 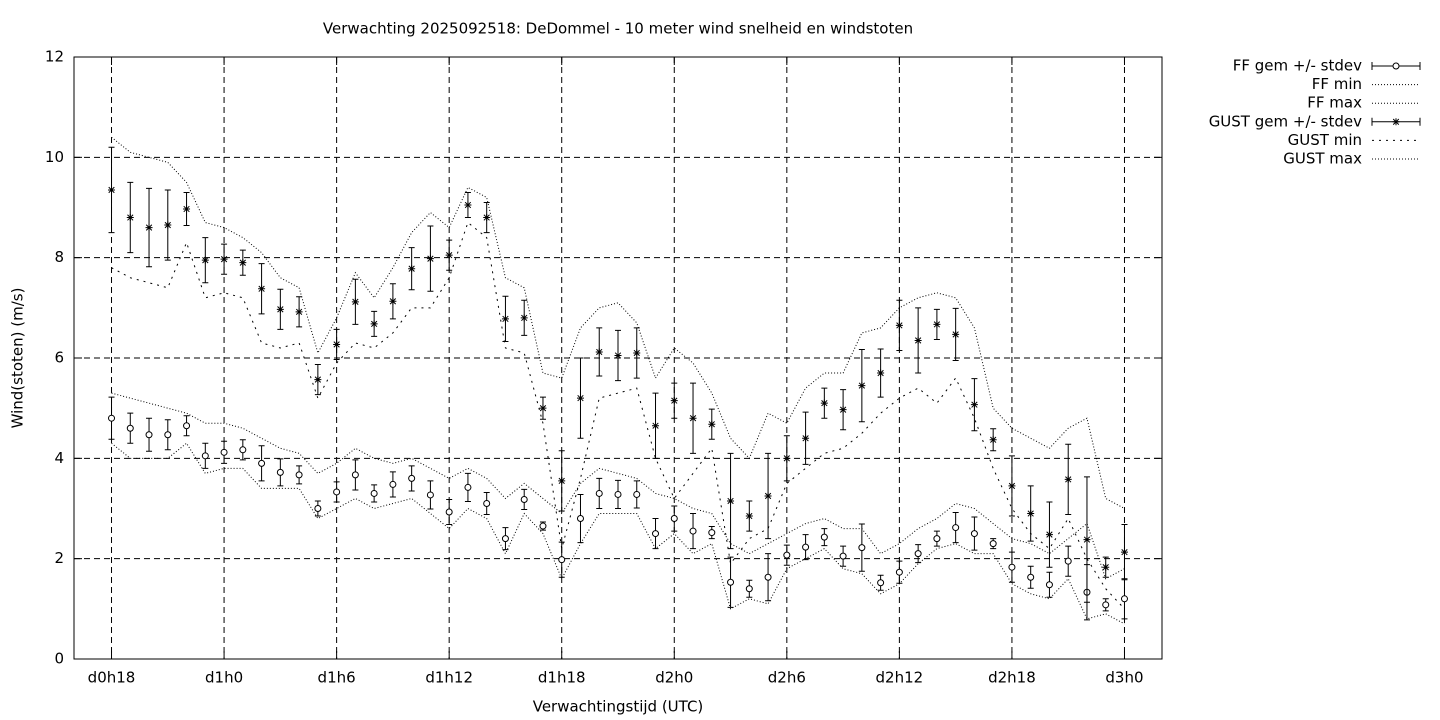 What do you see at coordinates (337, 678) in the screenshot?
I see `x-tick-label: d1h6` at bounding box center [337, 678].